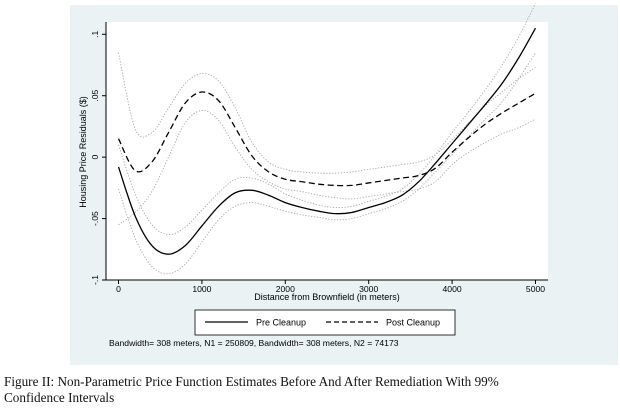 The width and height of the screenshot is (620, 415). Describe the element at coordinates (95, 33) in the screenshot. I see `y-tick-label: .1` at that location.